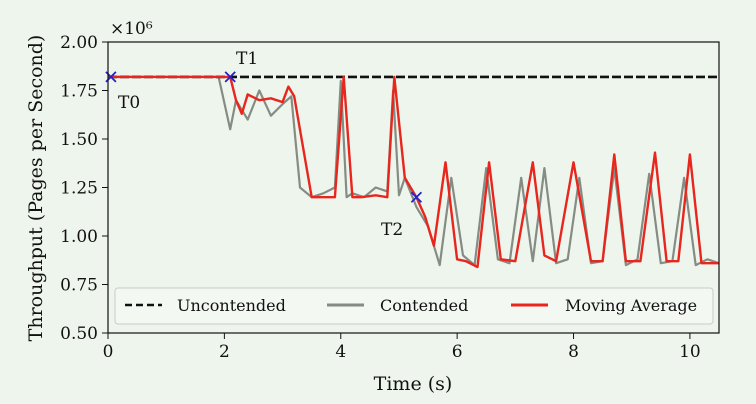 The image size is (756, 404). I want to click on y-tick-label: 2.00, so click(79, 43).